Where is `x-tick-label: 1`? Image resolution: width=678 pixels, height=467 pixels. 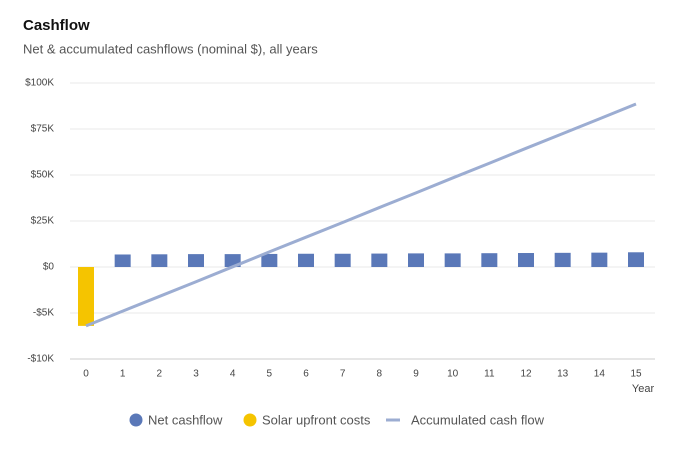 x-tick-label: 1 is located at coordinates (123, 374).